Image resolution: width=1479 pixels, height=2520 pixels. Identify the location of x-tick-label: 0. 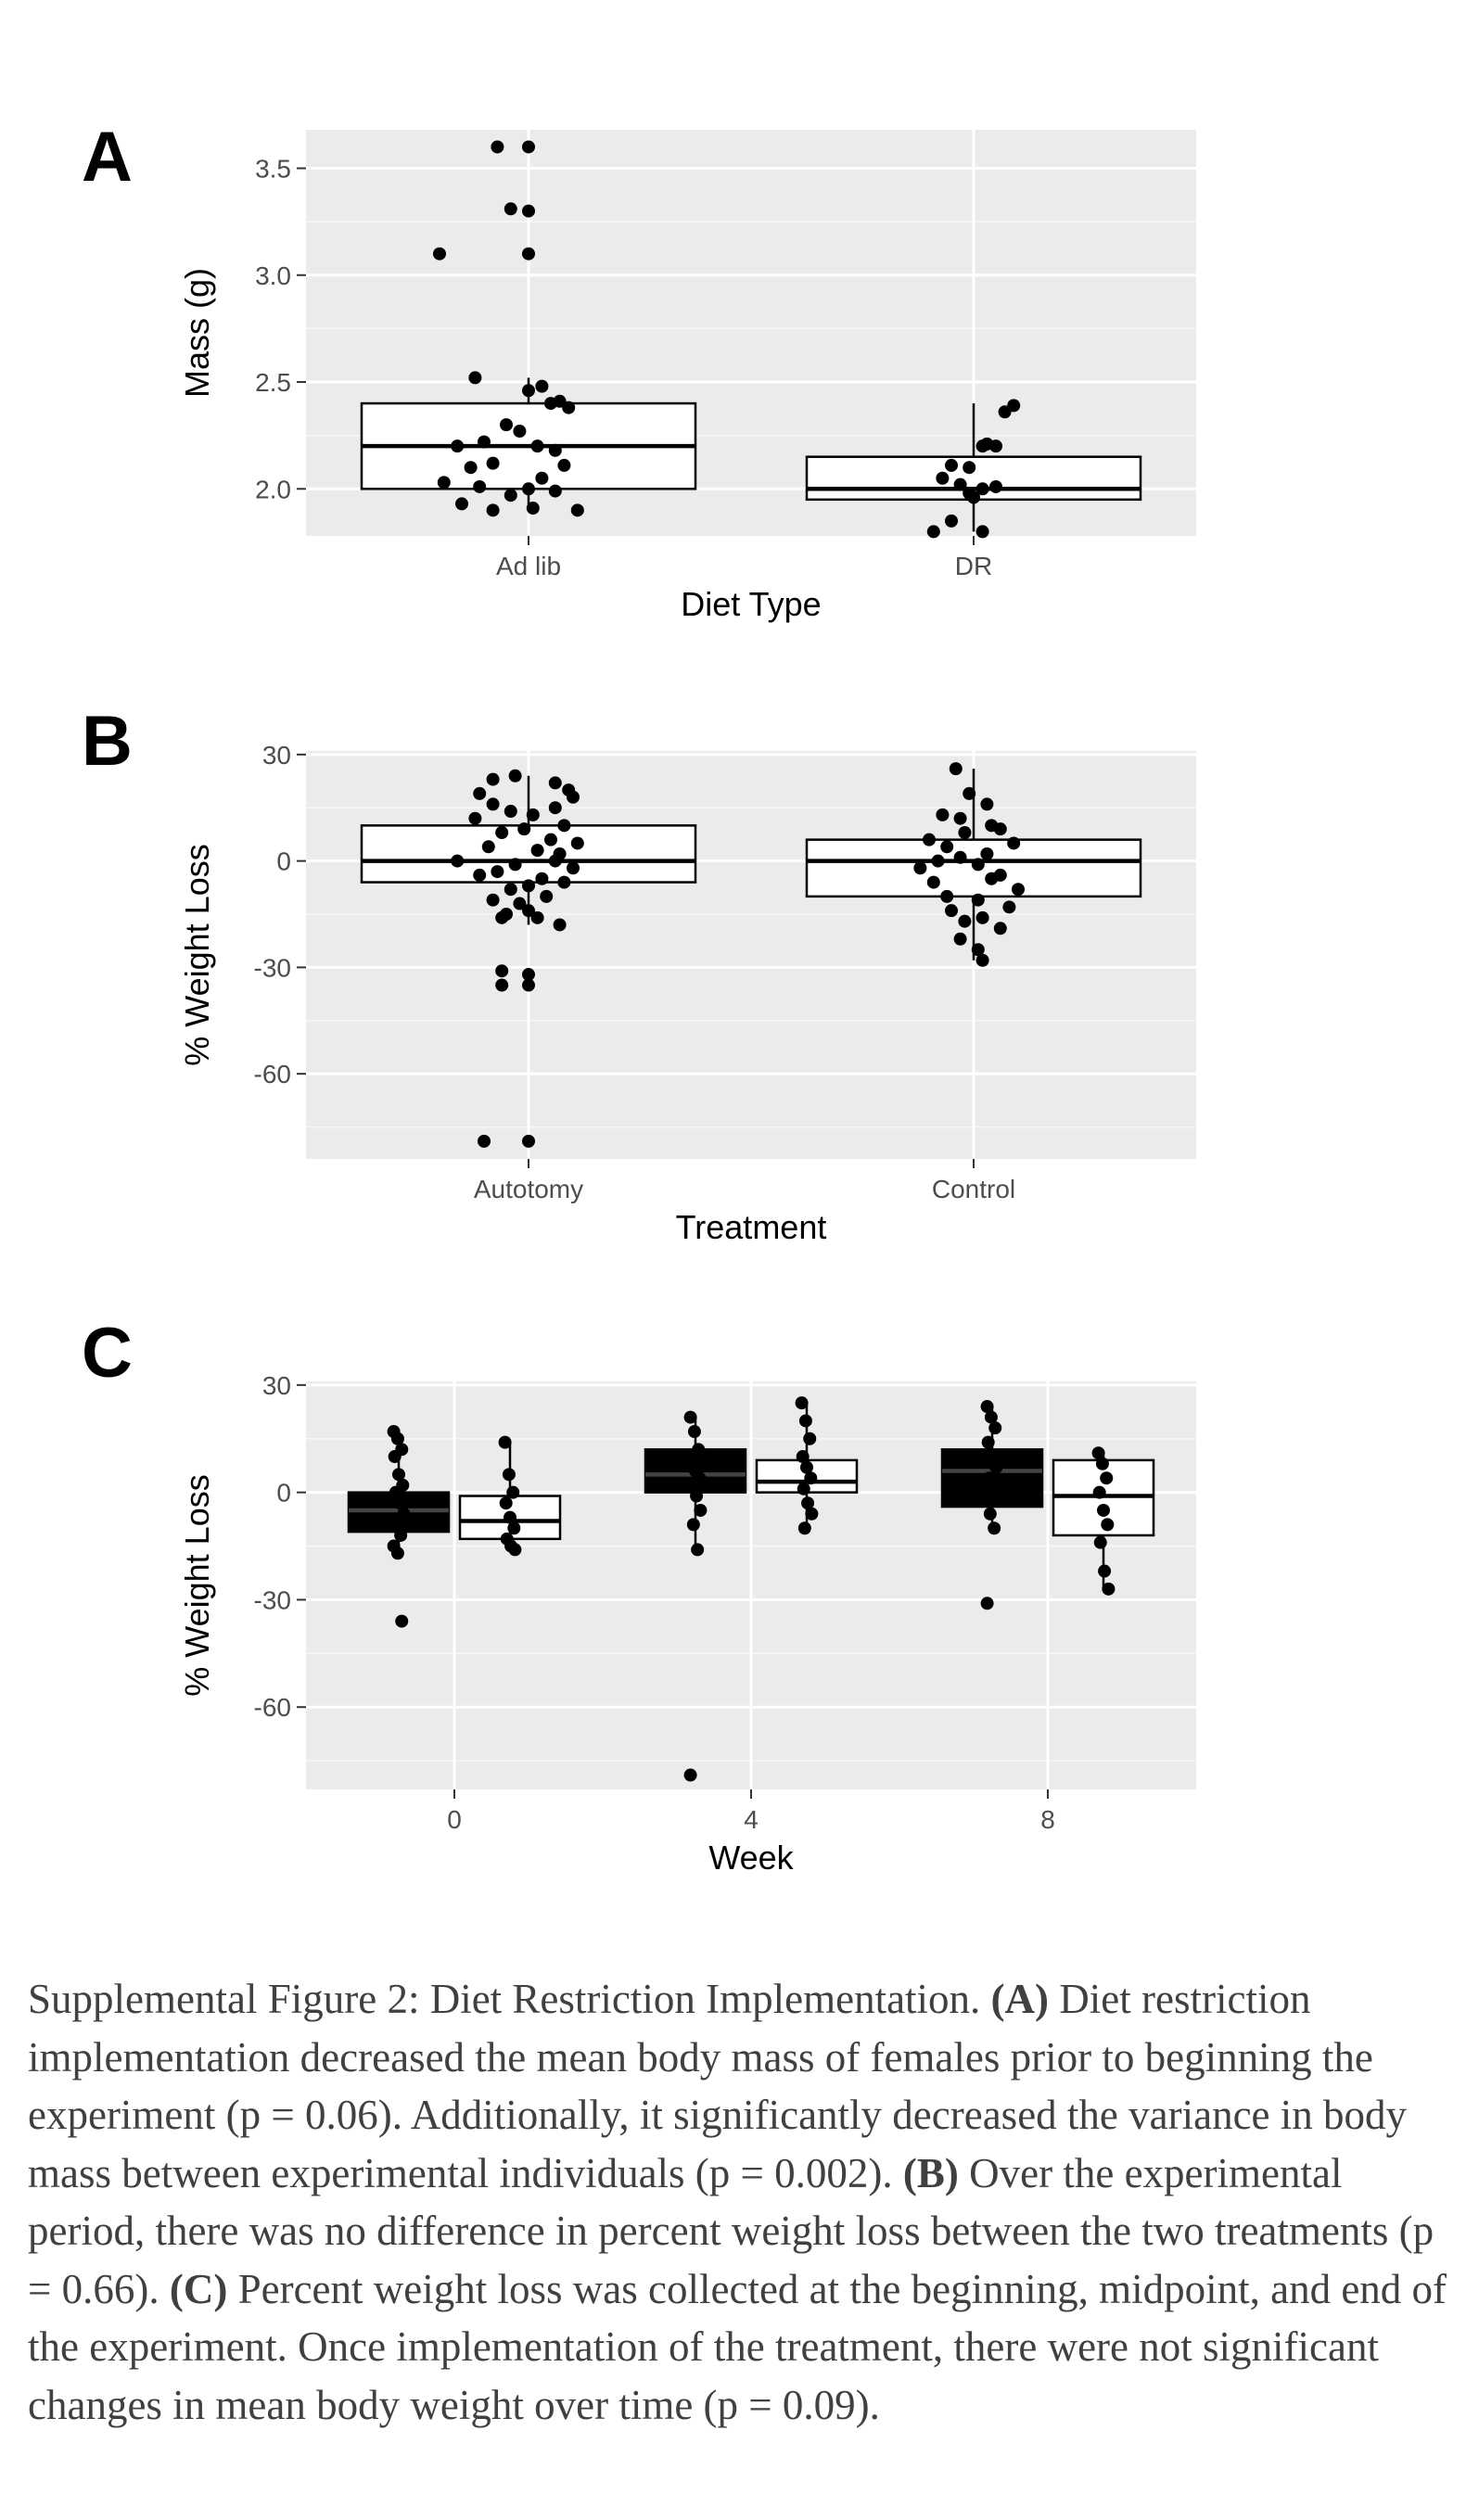
(454, 1819).